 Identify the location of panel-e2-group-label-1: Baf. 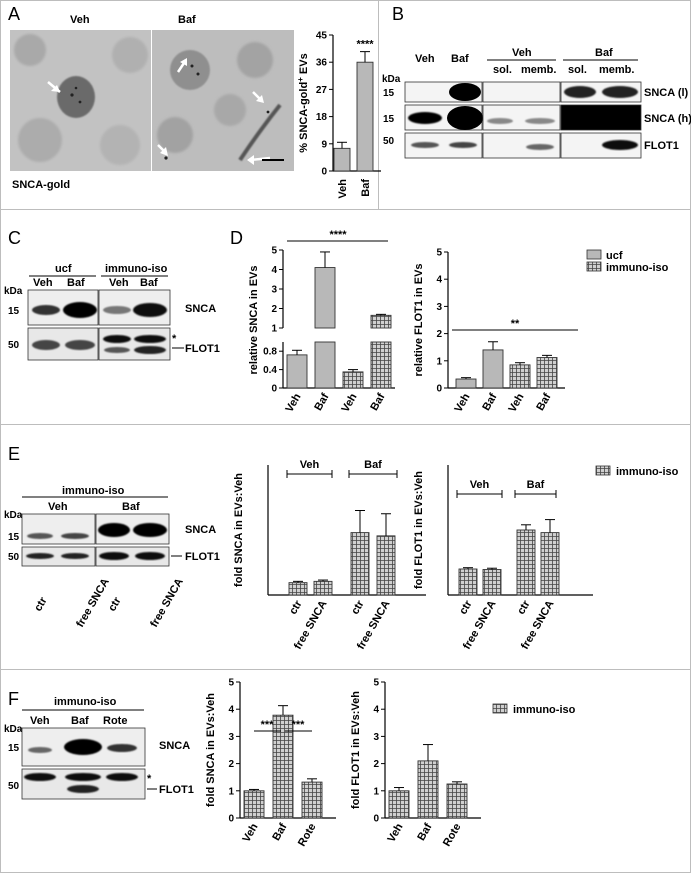
(536, 485).